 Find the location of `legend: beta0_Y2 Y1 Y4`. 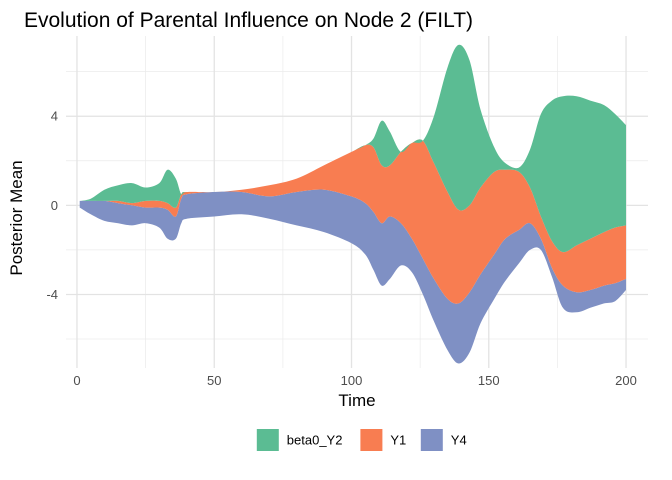

legend: beta0_Y2 Y1 Y4 is located at coordinates (361, 440).